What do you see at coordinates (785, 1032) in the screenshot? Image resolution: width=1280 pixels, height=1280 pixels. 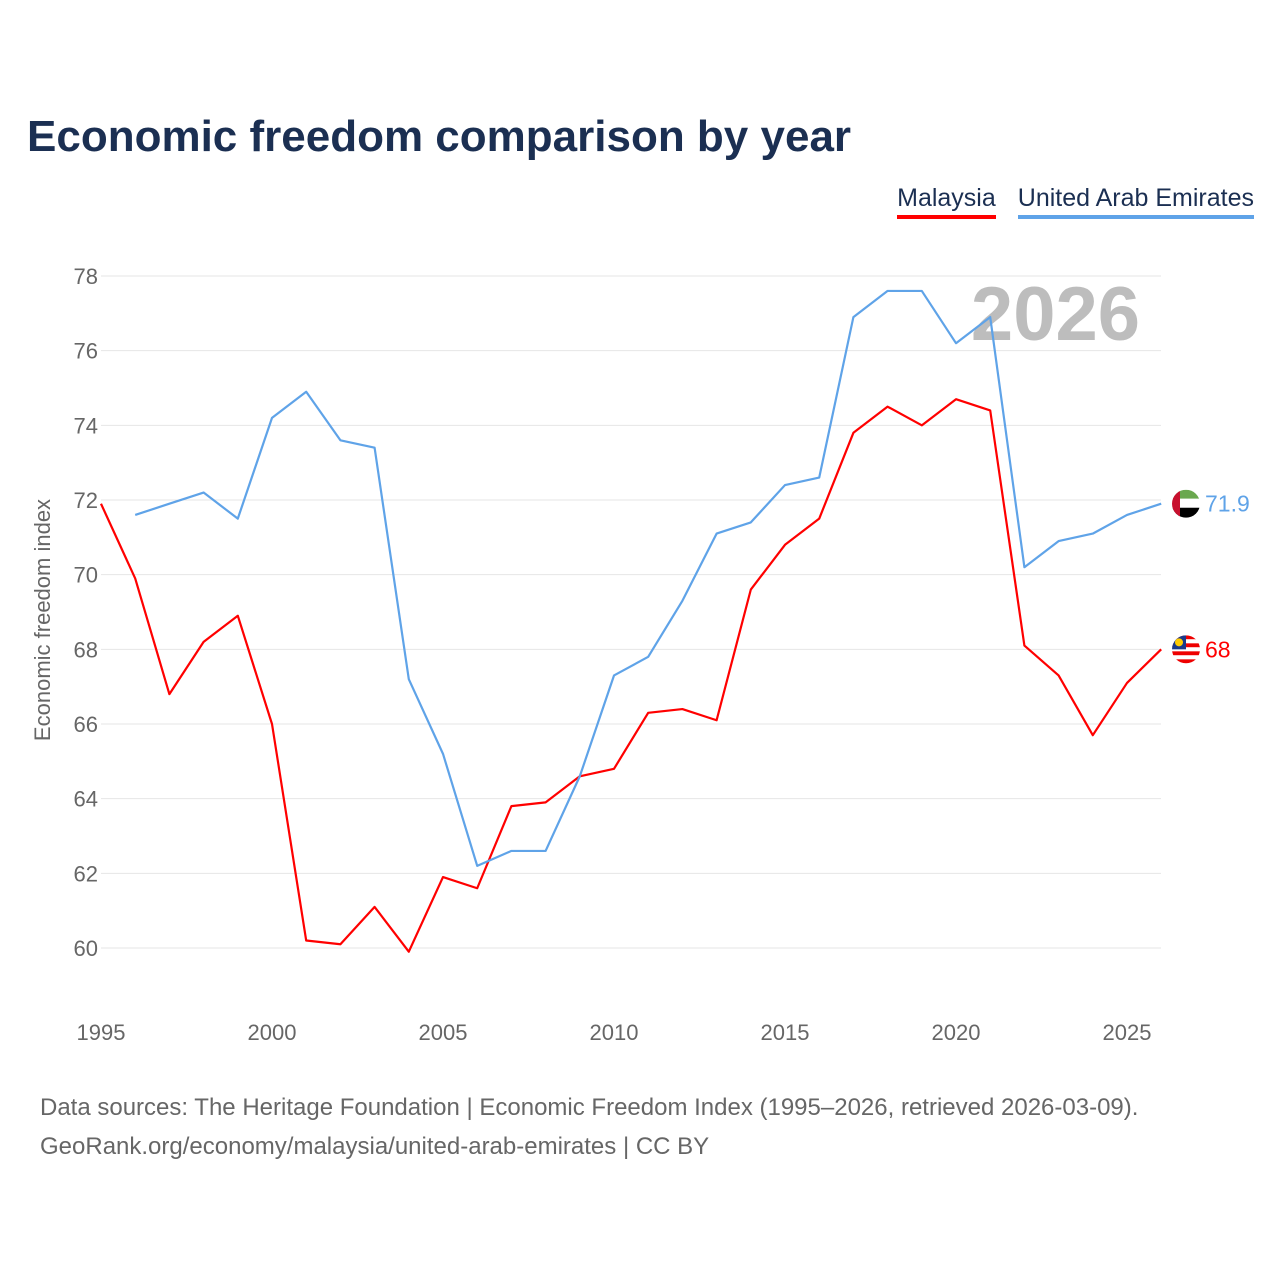 I see `x-tick-label: 2015` at bounding box center [785, 1032].